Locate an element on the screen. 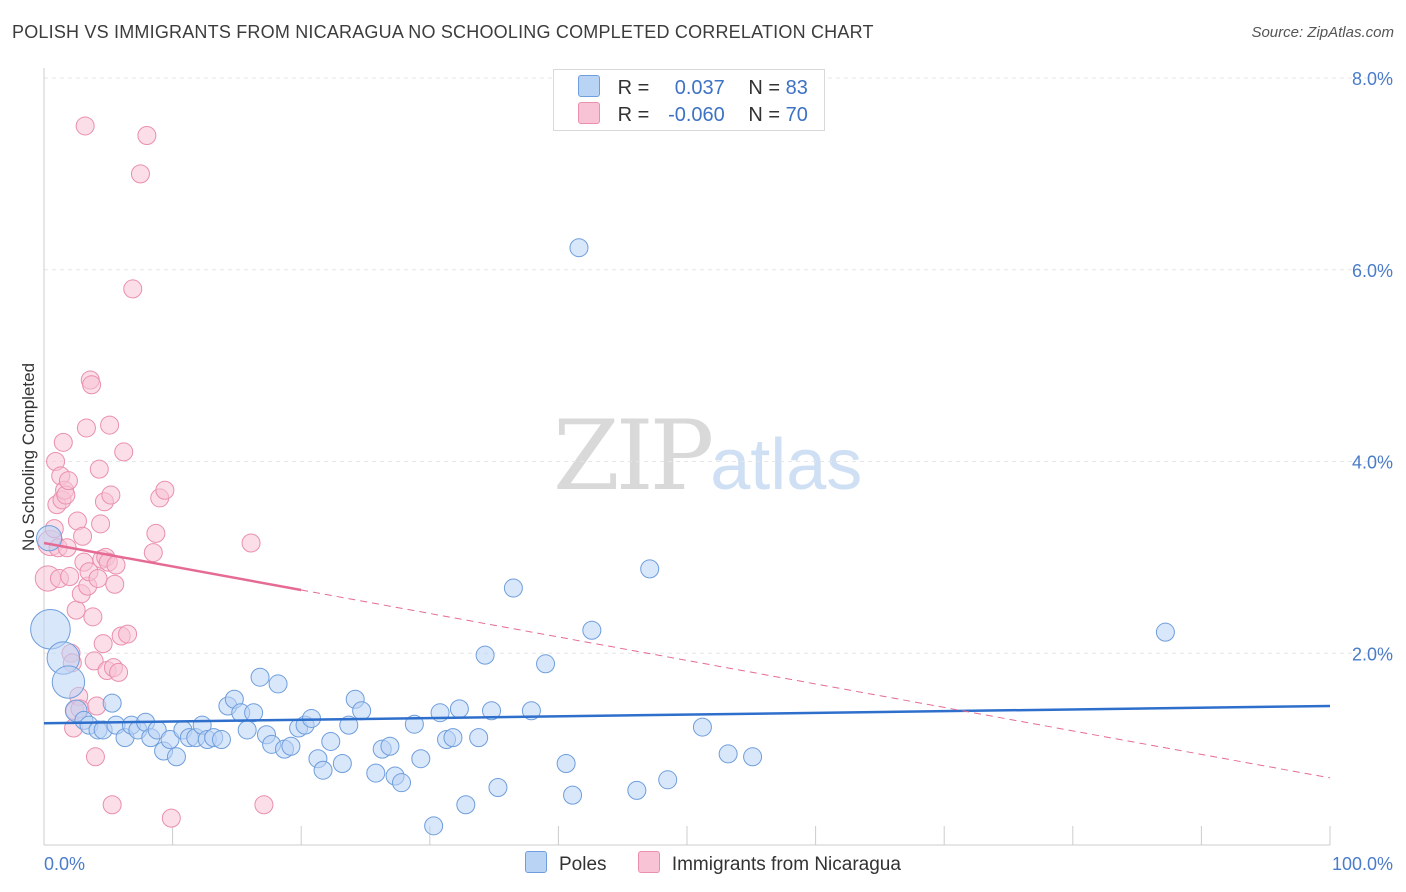 This screenshot has width=1406, height=892. legend-label-poles: Poles is located at coordinates (583, 864).